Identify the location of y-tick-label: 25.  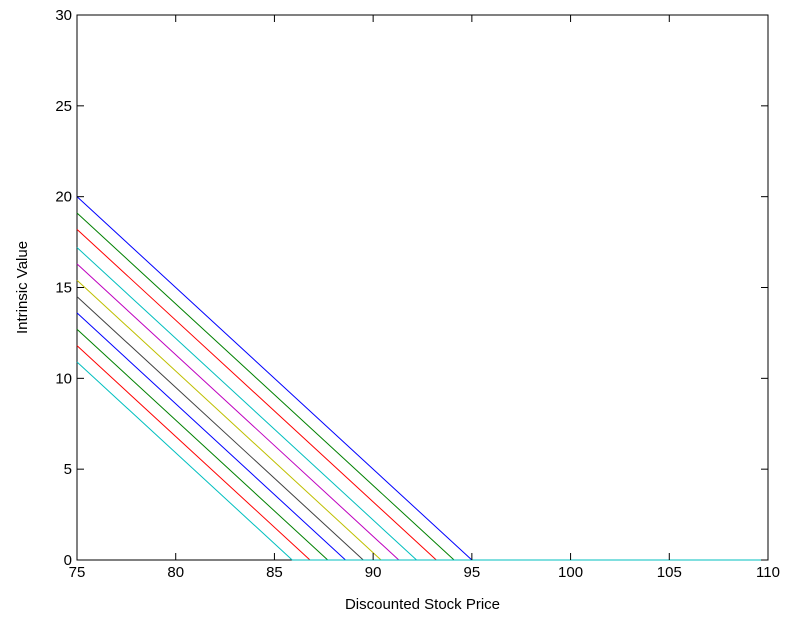
(63, 106).